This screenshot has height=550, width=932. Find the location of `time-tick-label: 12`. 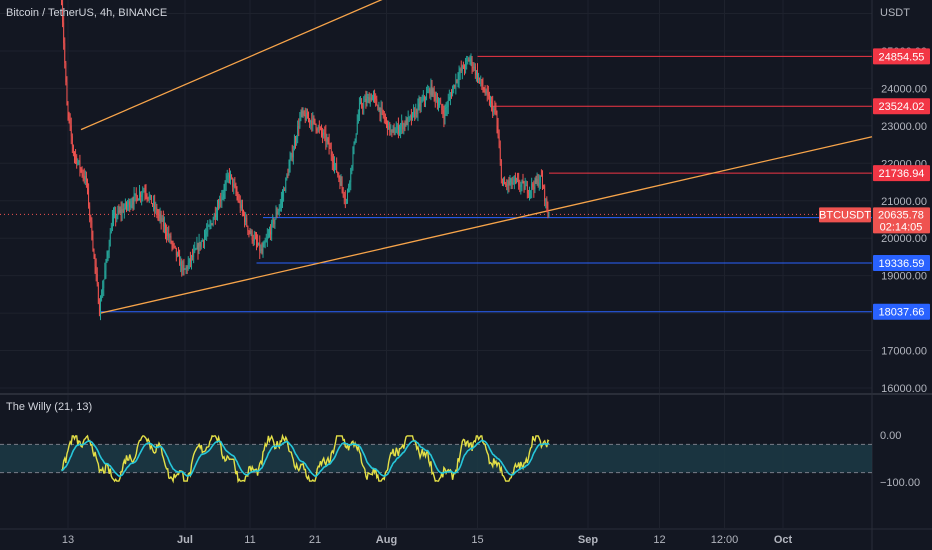

time-tick-label: 12 is located at coordinates (659, 540).